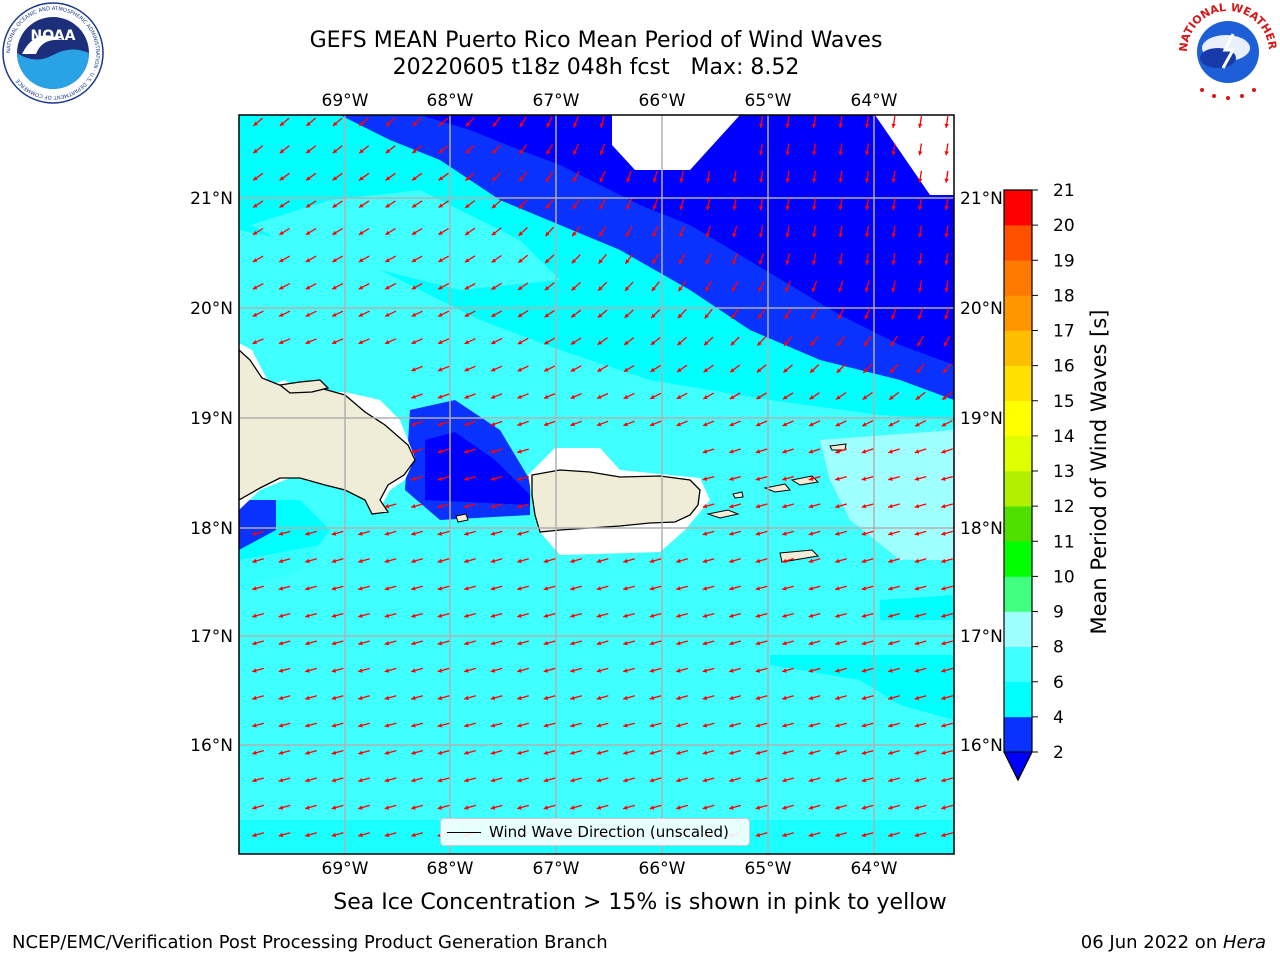  What do you see at coordinates (211, 746) in the screenshot?
I see `lat-label-left: 16°N` at bounding box center [211, 746].